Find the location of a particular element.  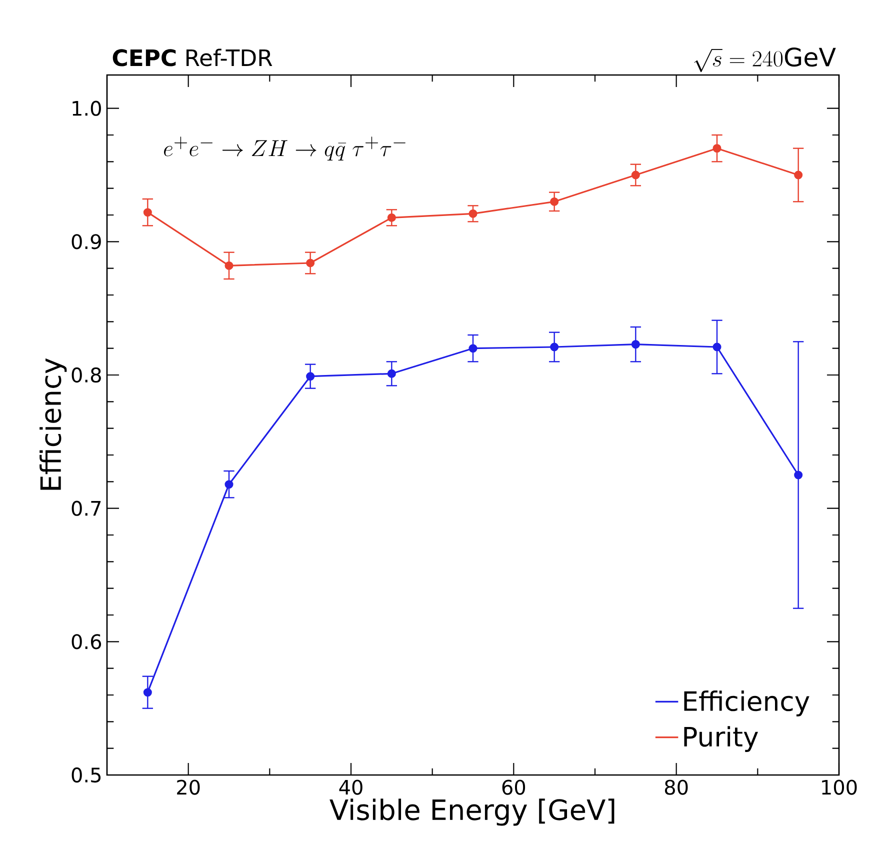

x-tick-label: 100 is located at coordinates (839, 787).